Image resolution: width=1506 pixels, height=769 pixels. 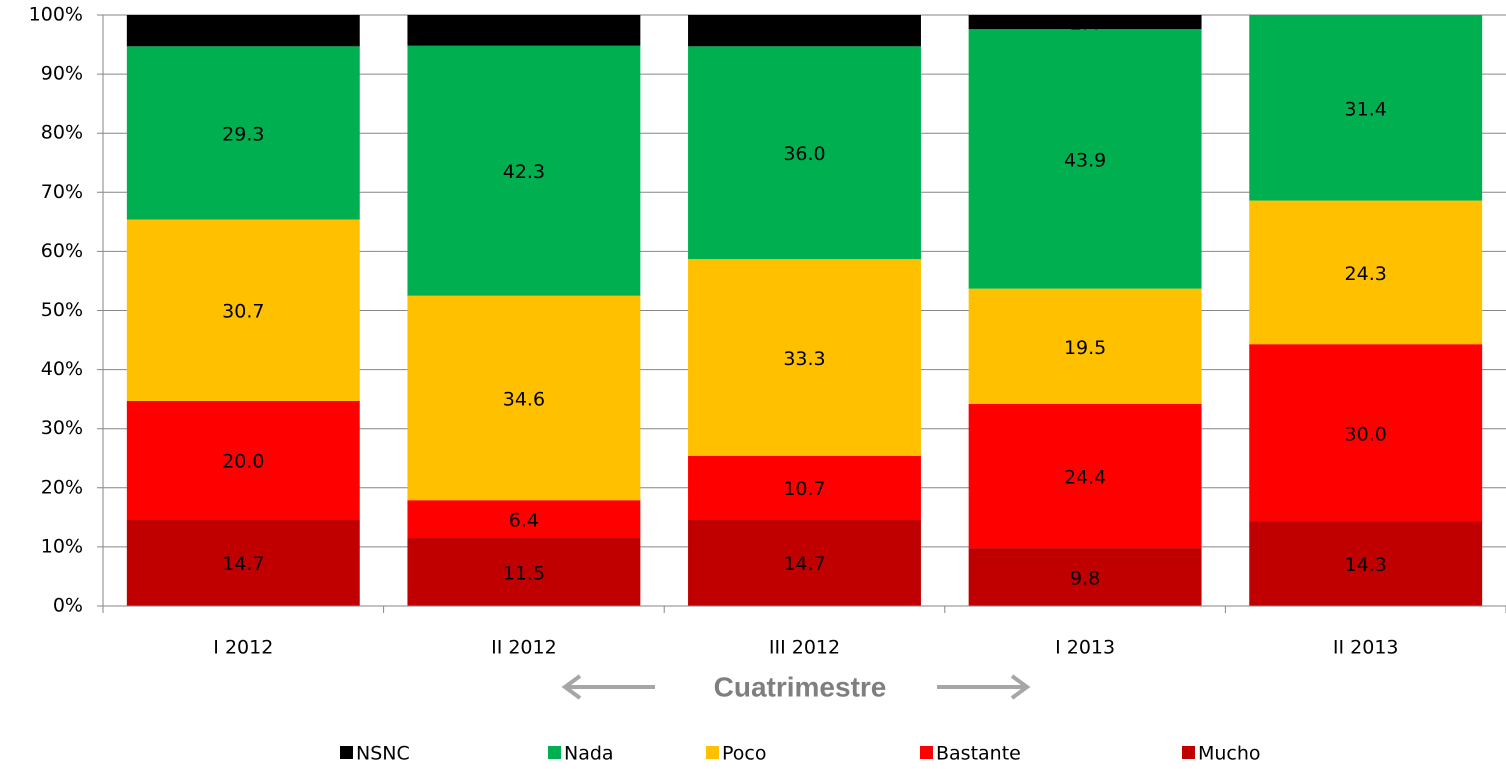 I want to click on data-label: 30.7, so click(x=243, y=312).